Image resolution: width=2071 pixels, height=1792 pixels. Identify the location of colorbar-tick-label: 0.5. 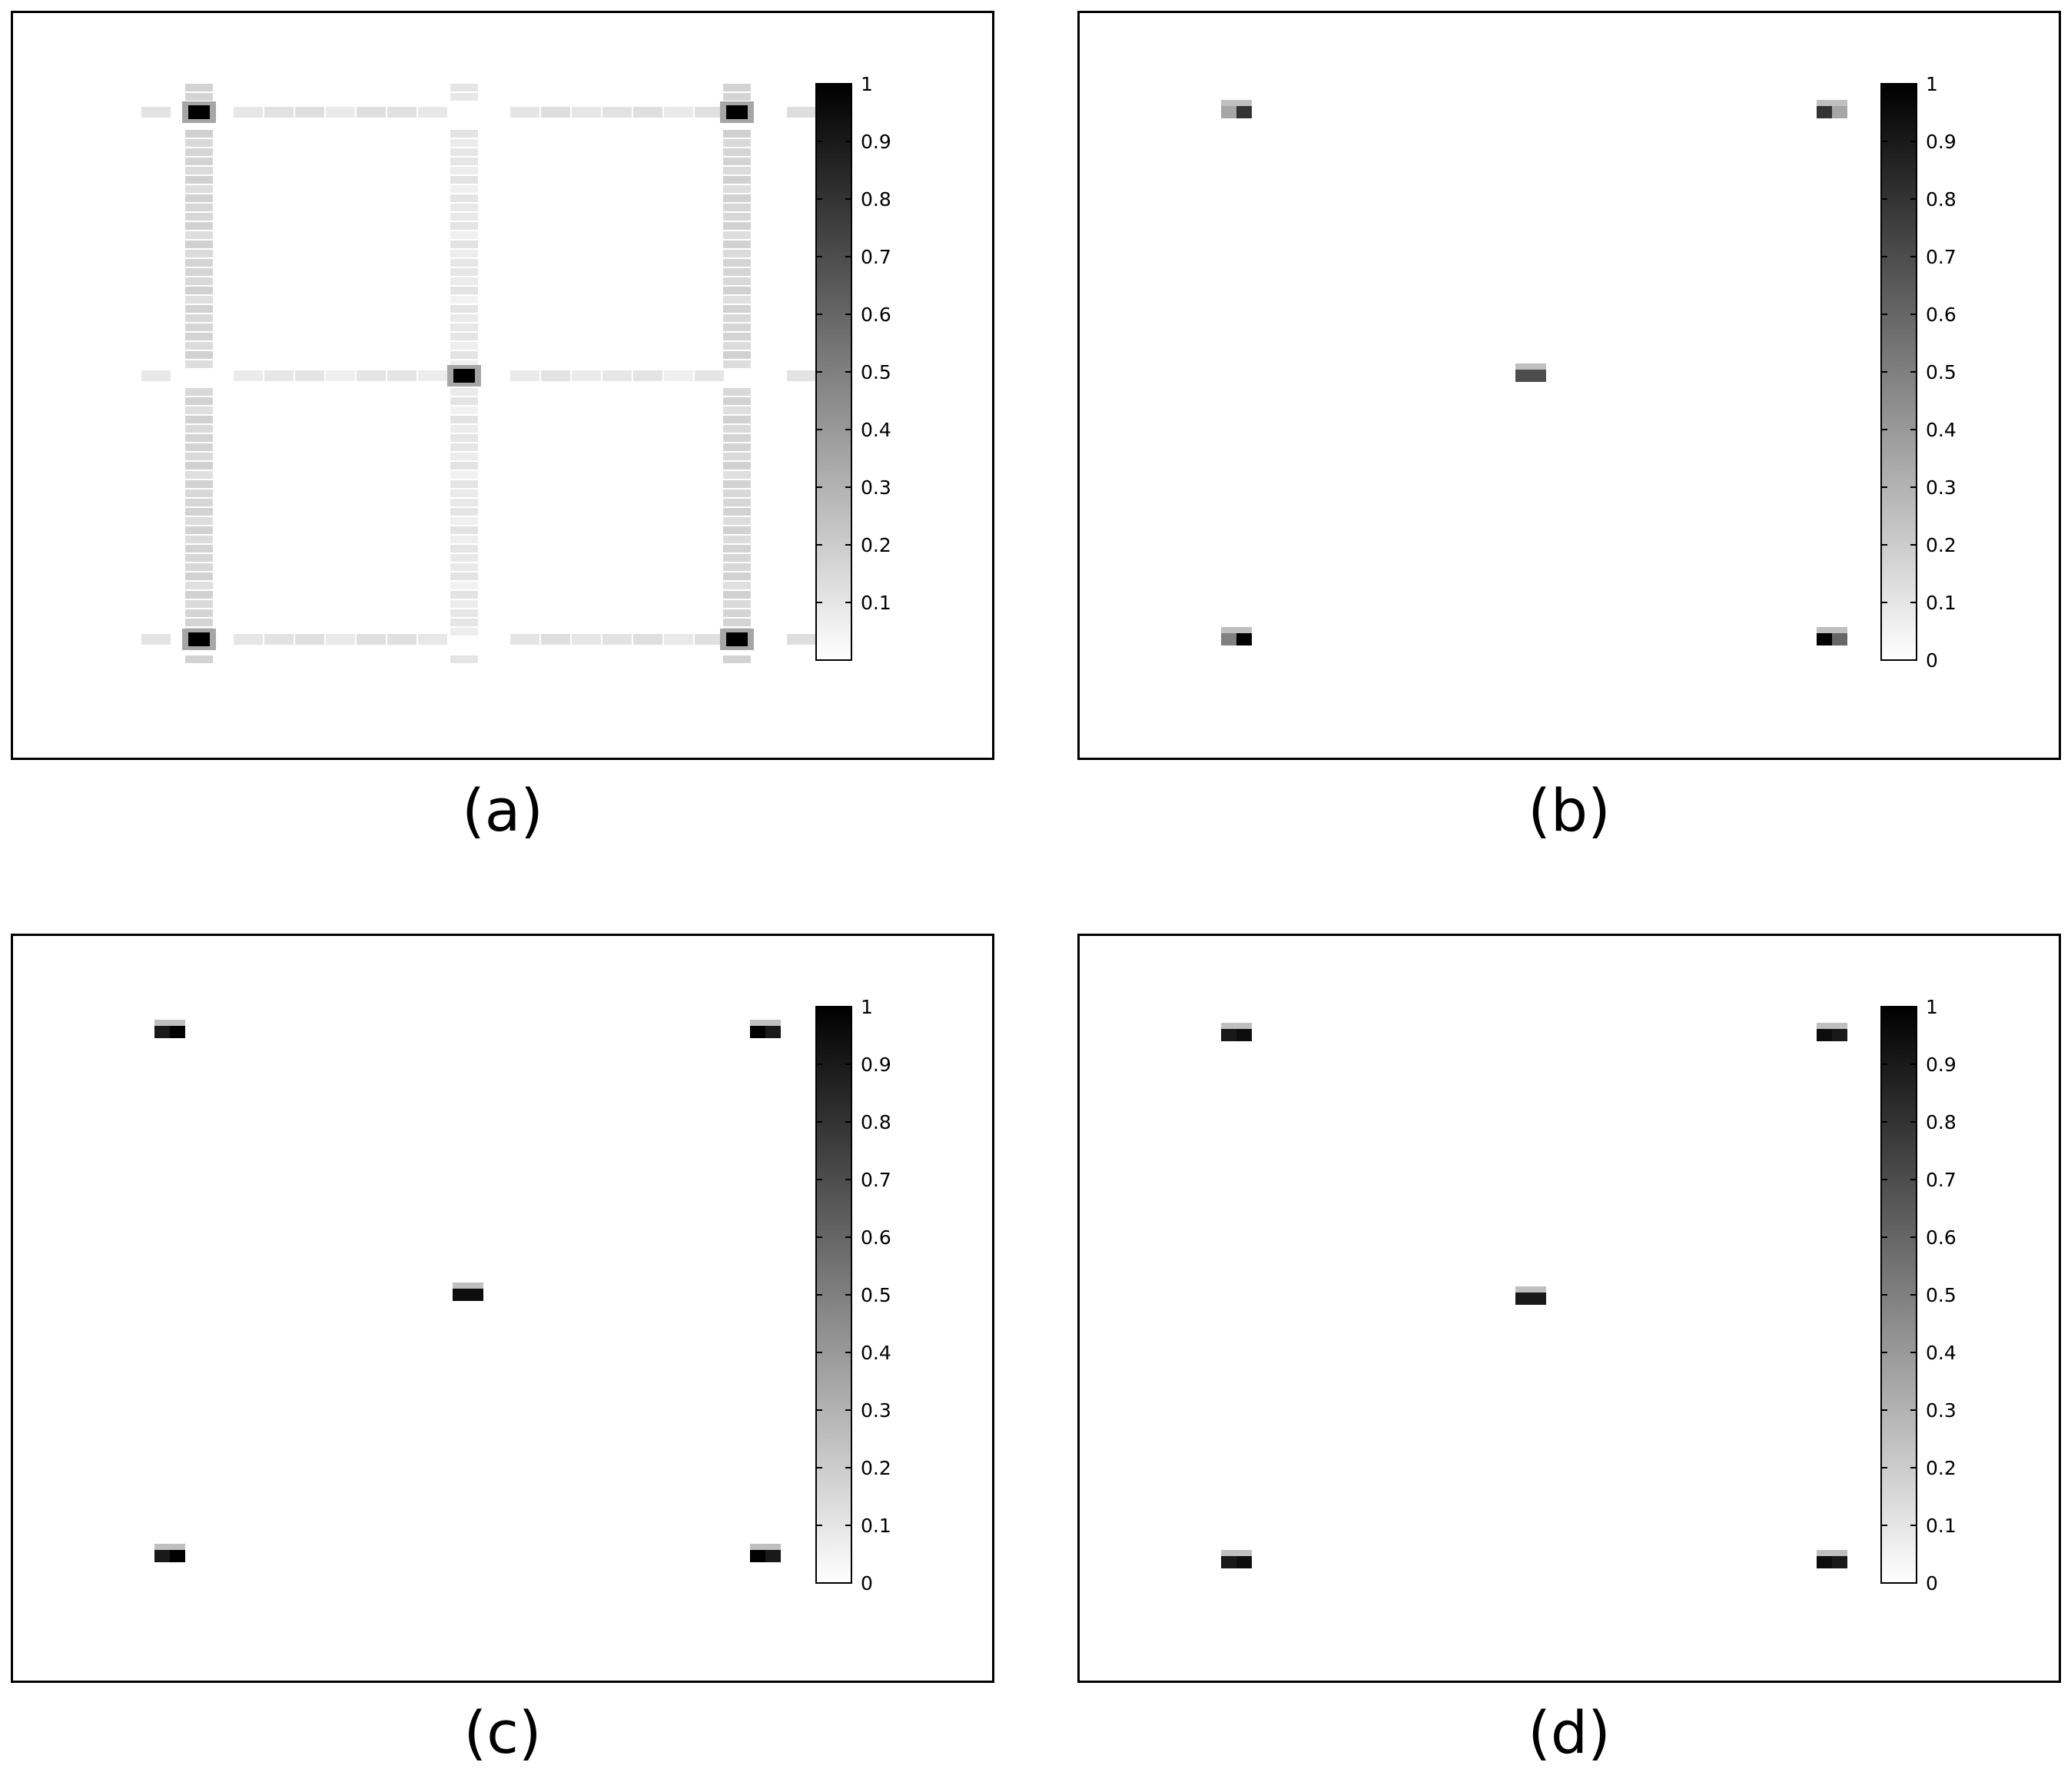
(1941, 372).